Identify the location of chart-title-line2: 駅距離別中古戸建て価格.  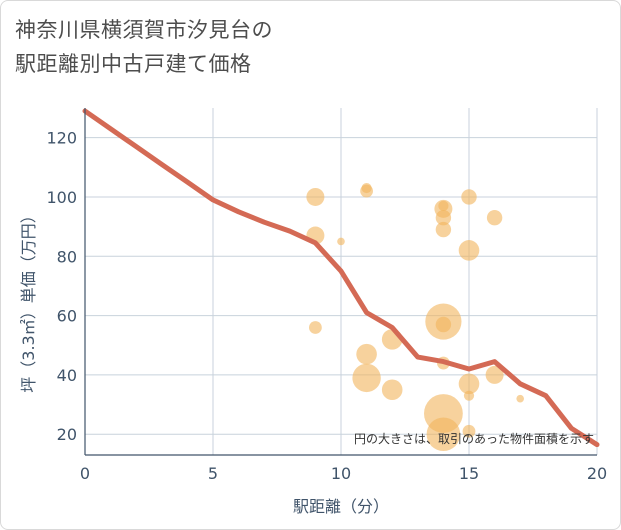
(133, 64).